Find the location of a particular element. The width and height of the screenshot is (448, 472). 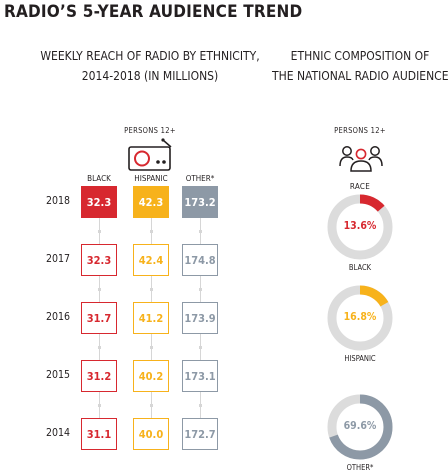

right-header-line-1: ETHNIC COMPOSITION OF is located at coordinates (360, 56).